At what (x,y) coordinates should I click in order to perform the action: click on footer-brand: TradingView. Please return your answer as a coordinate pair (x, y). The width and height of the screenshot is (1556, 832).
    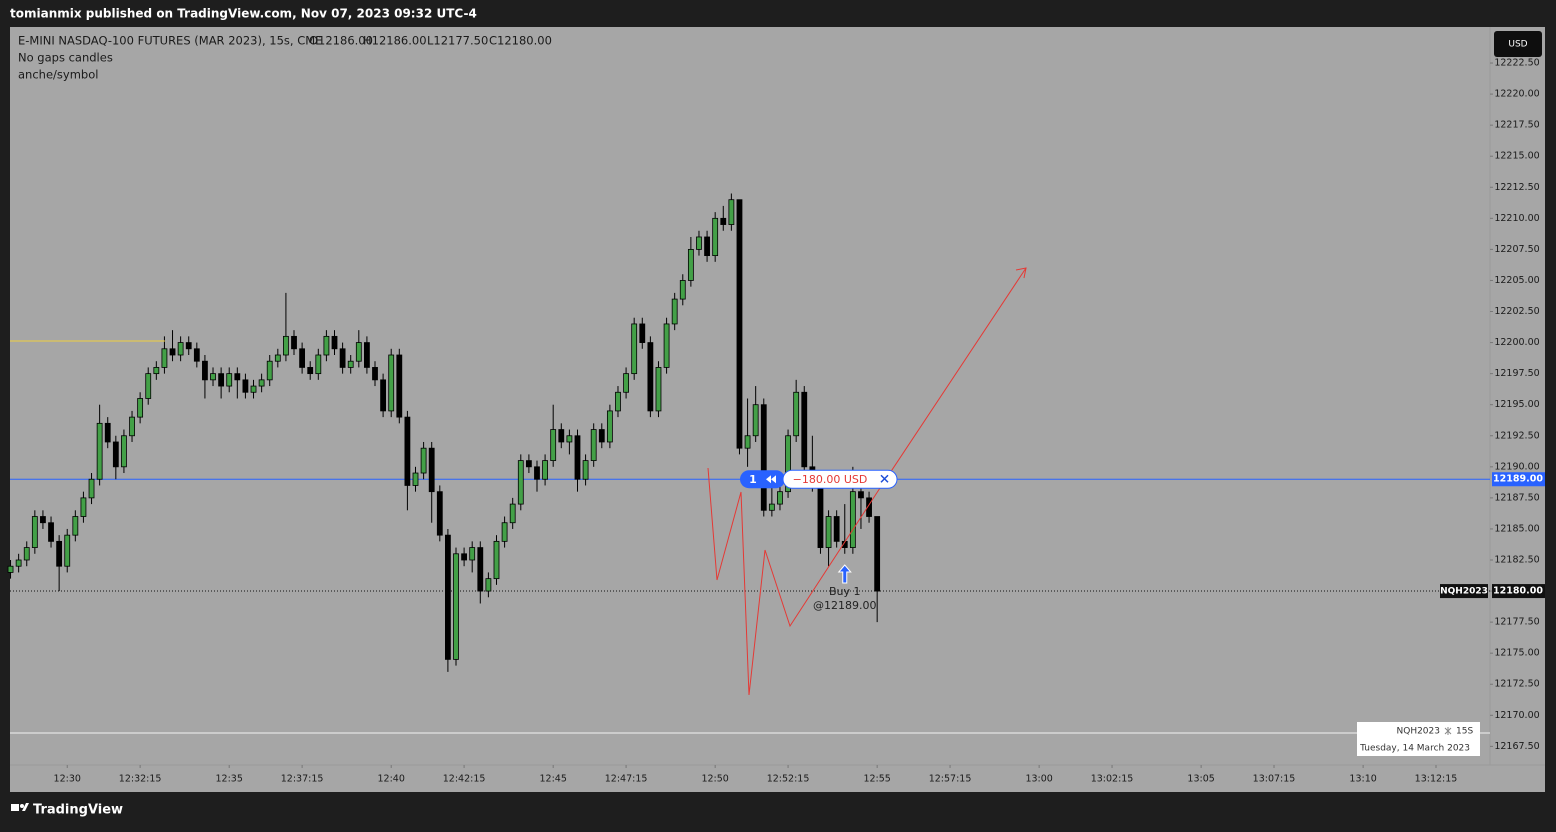
    Looking at the image, I should click on (78, 810).